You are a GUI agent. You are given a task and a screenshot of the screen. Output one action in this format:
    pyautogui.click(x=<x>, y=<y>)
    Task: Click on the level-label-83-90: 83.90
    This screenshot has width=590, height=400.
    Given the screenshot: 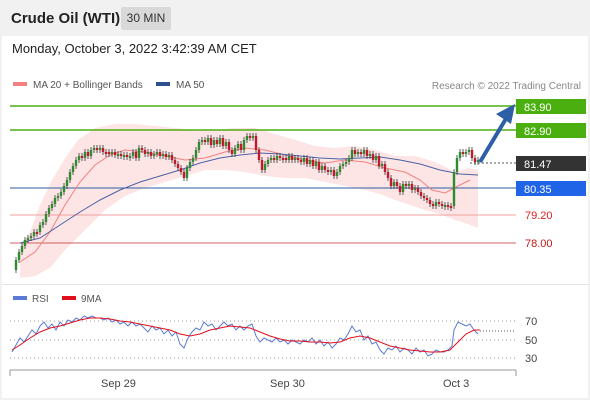 What is the action you would take?
    pyautogui.click(x=551, y=106)
    